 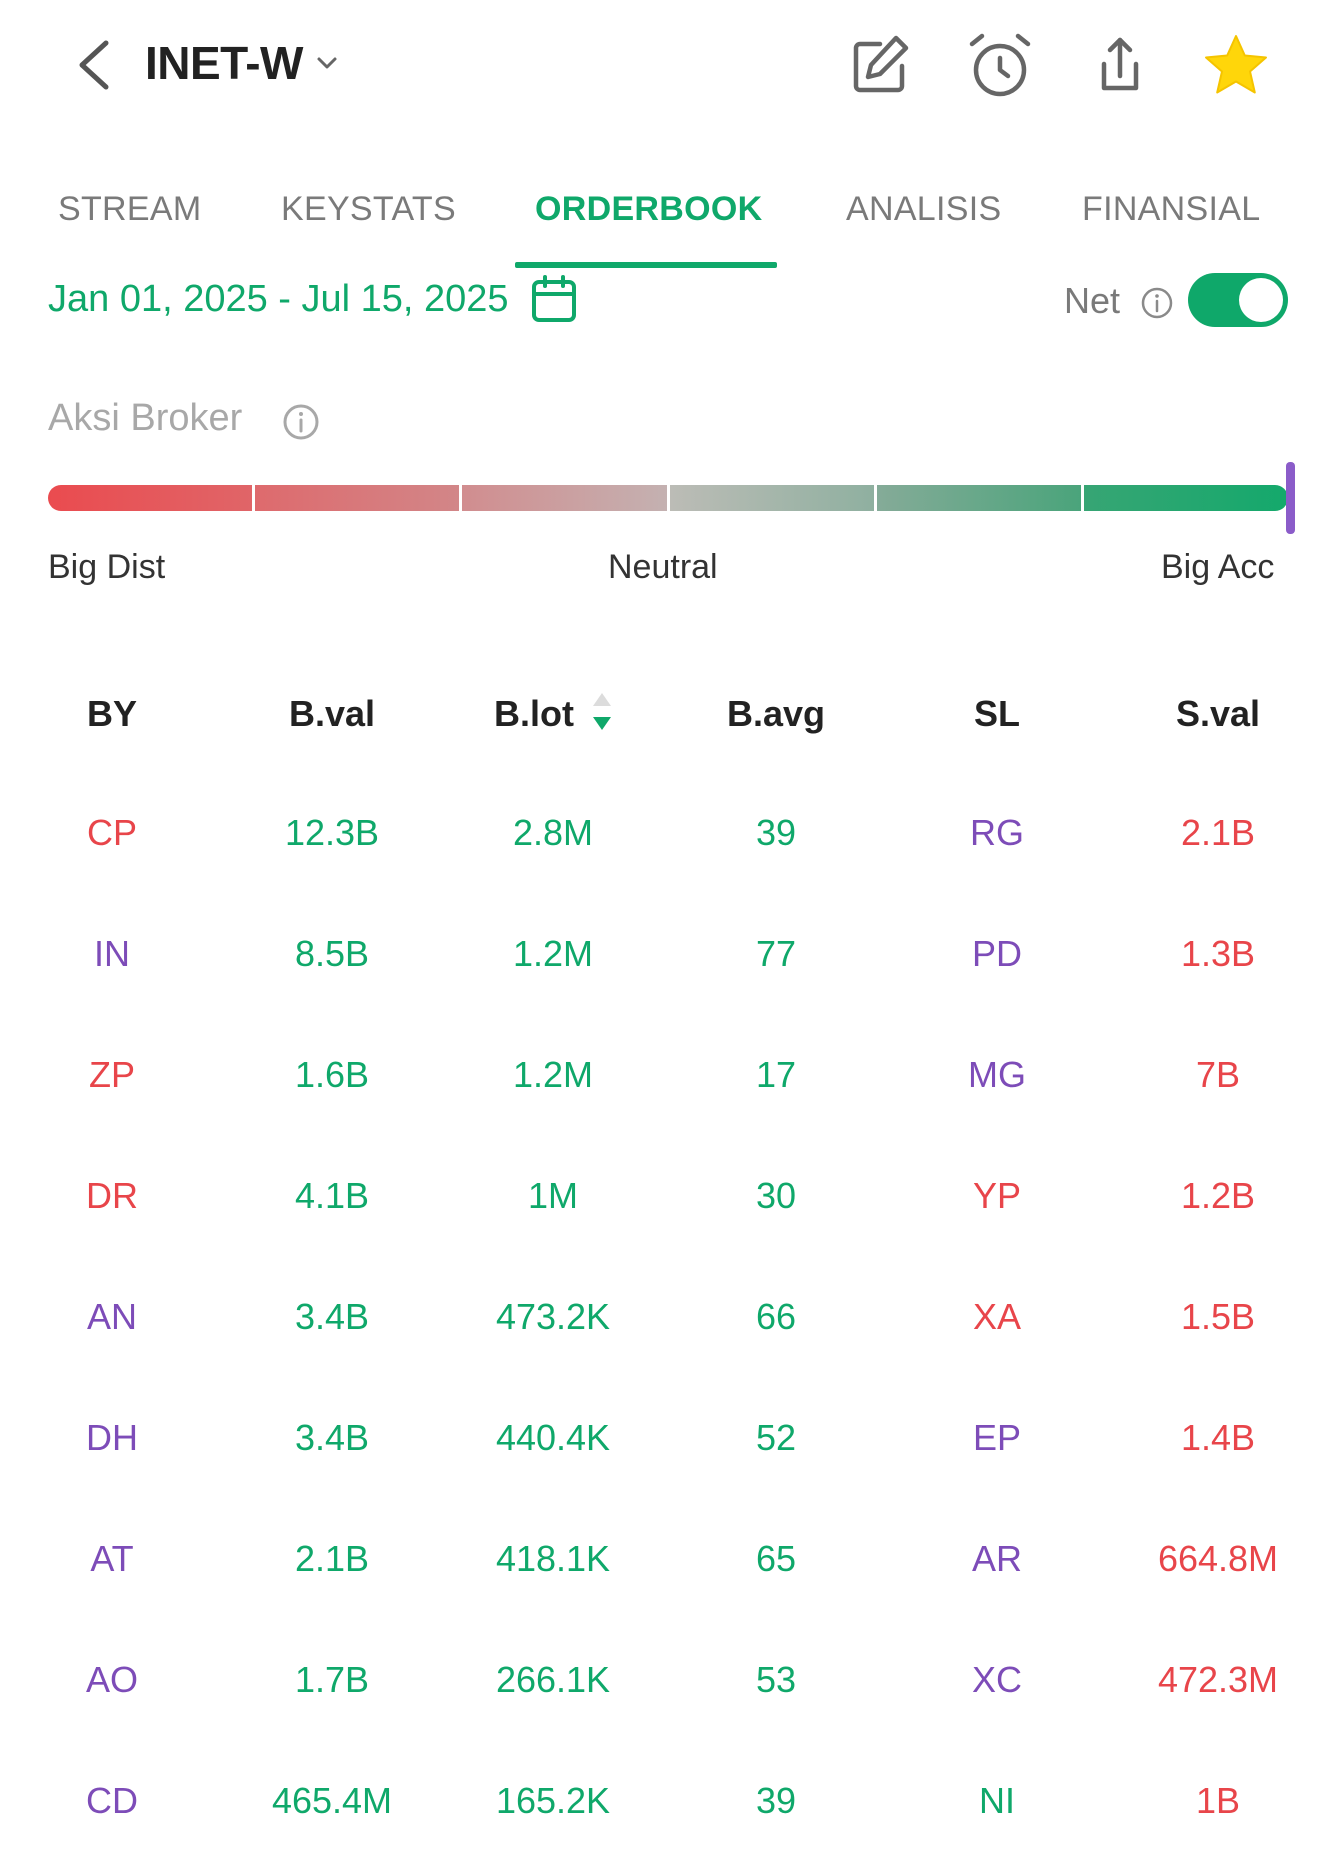 What do you see at coordinates (997, 1437) in the screenshot?
I see `cell-seller: EP` at bounding box center [997, 1437].